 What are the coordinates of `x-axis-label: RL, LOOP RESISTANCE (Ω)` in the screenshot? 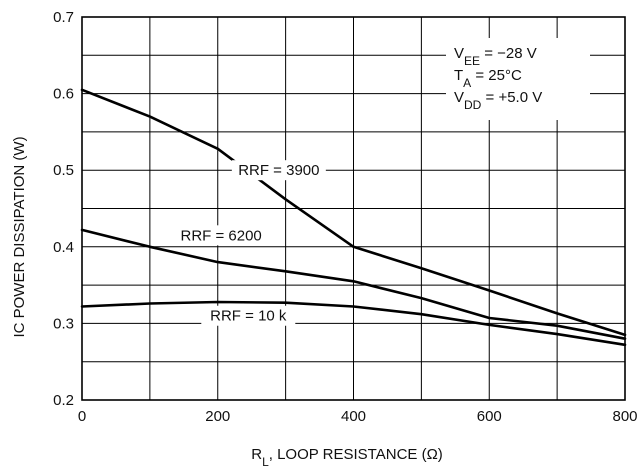 It's located at (347, 457).